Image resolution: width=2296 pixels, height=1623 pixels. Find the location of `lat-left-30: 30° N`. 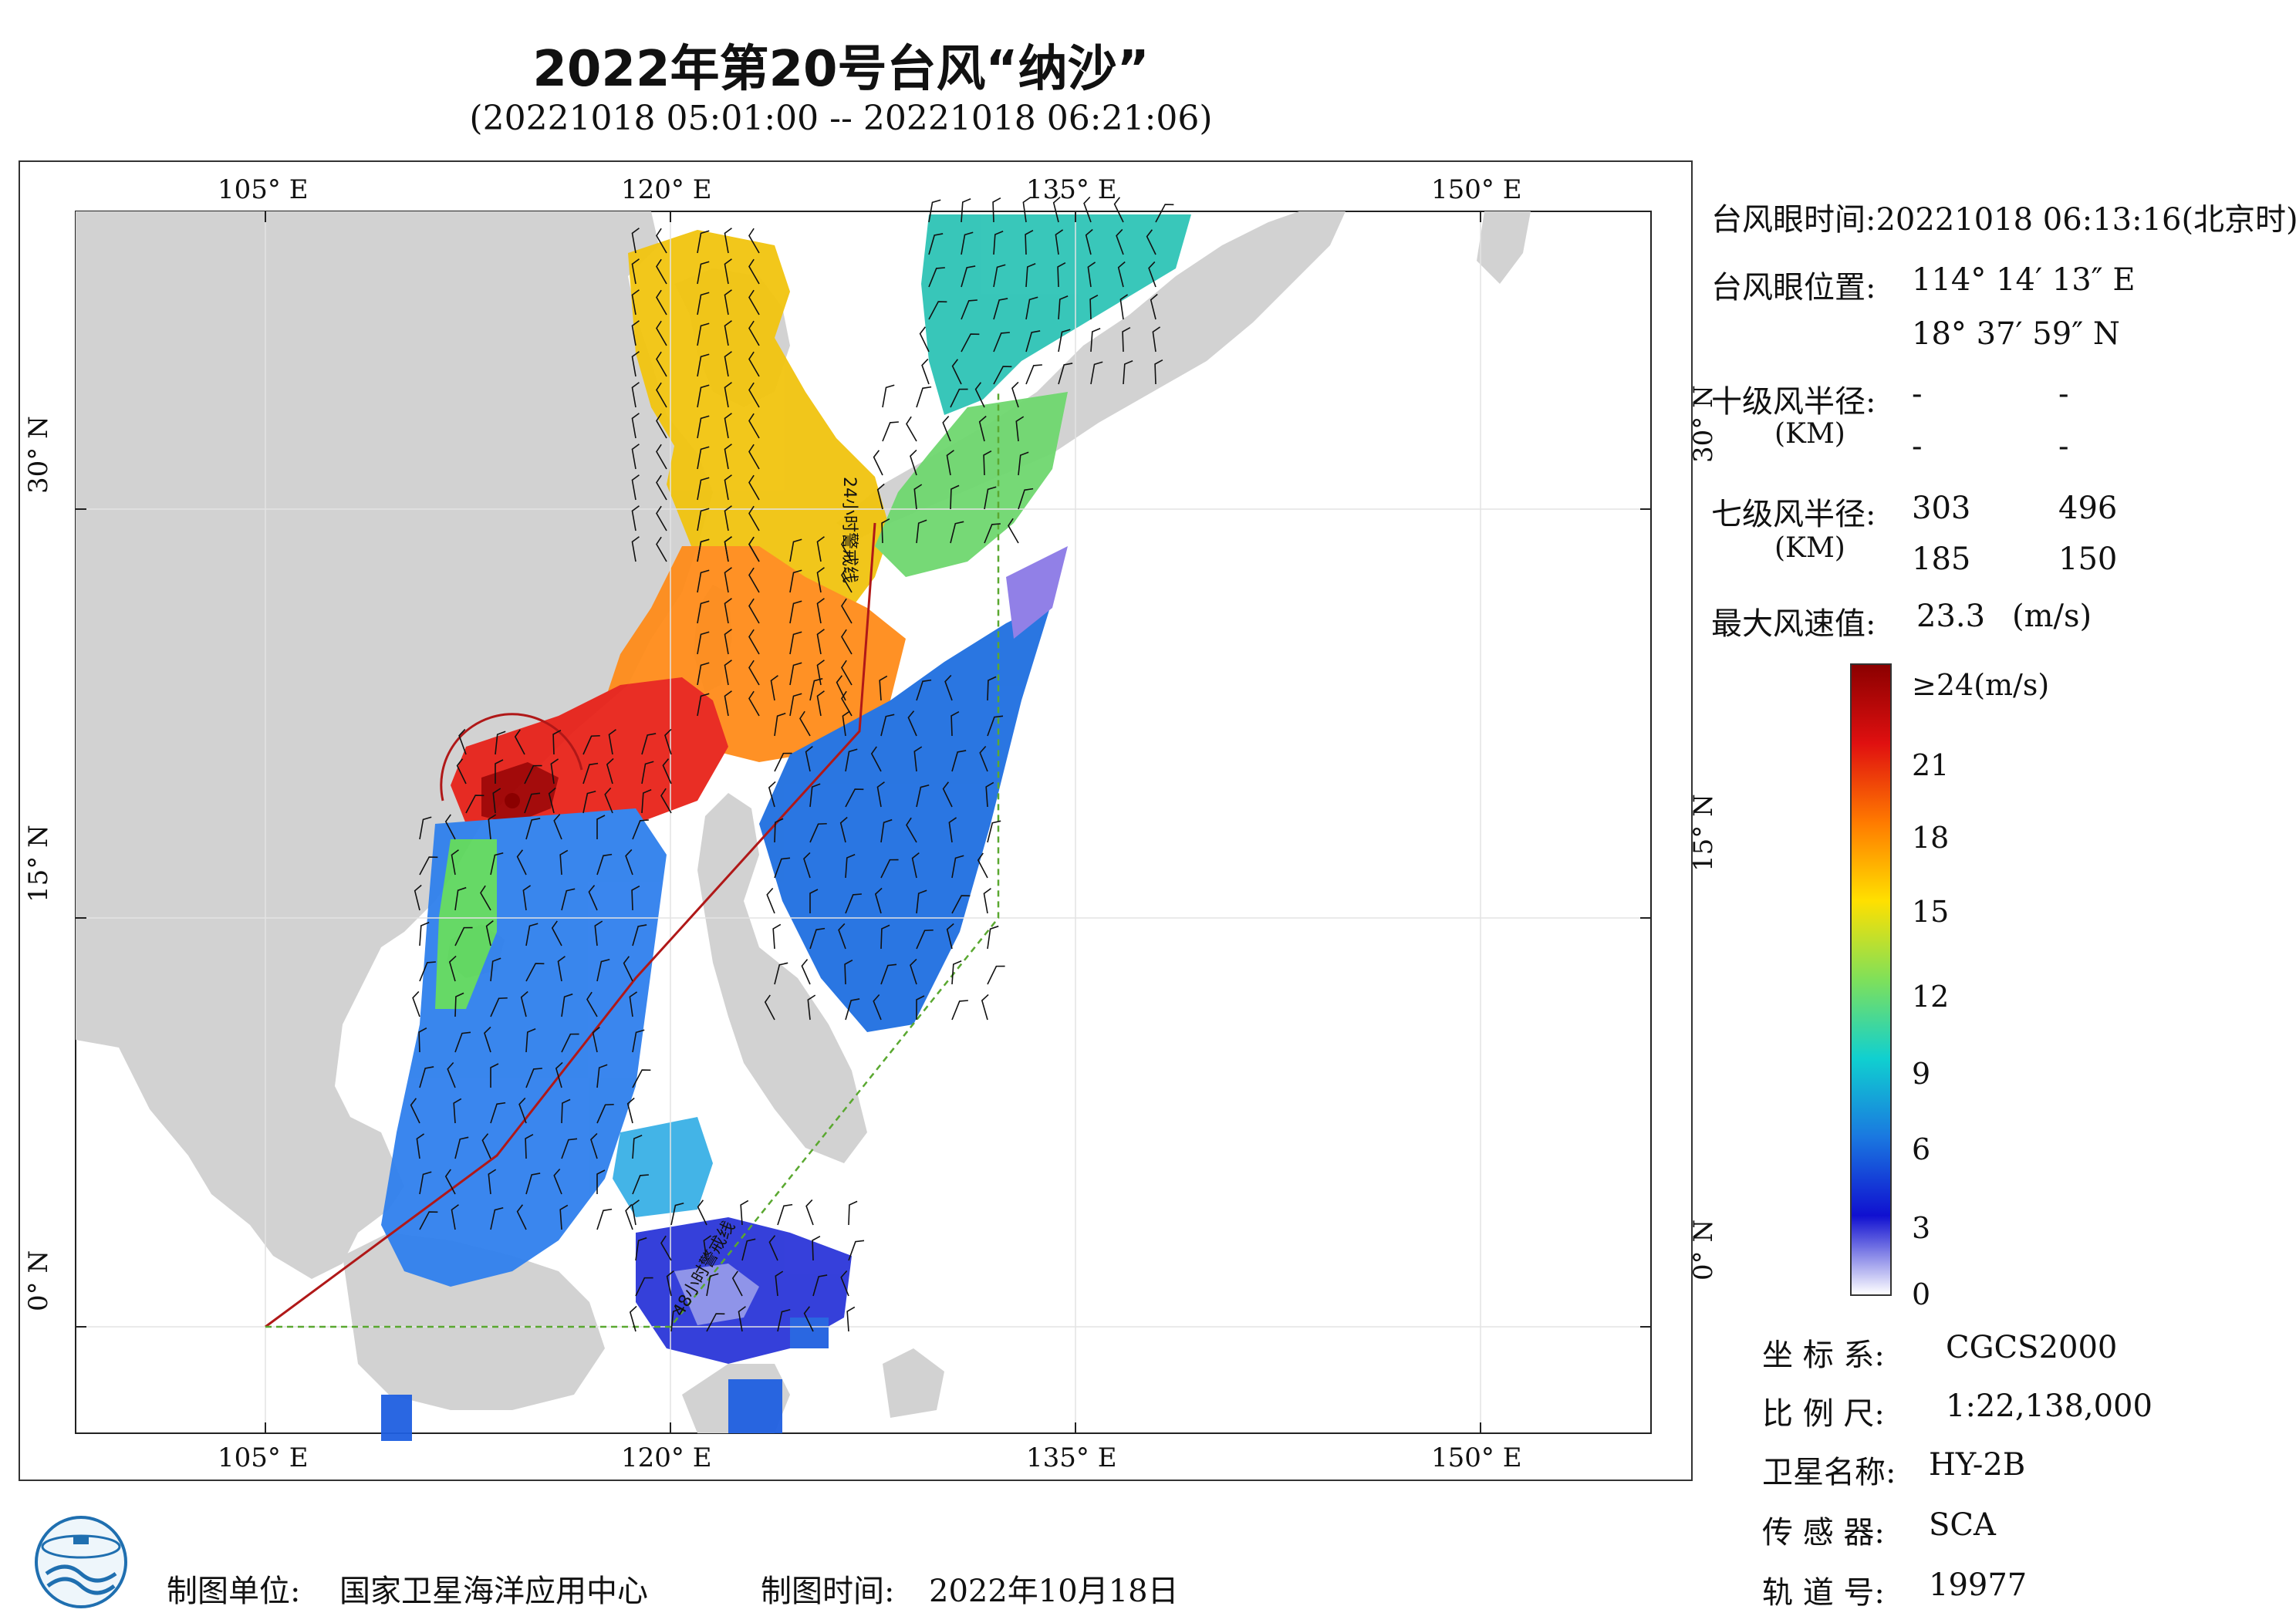

lat-left-30: 30° N is located at coordinates (38, 455).